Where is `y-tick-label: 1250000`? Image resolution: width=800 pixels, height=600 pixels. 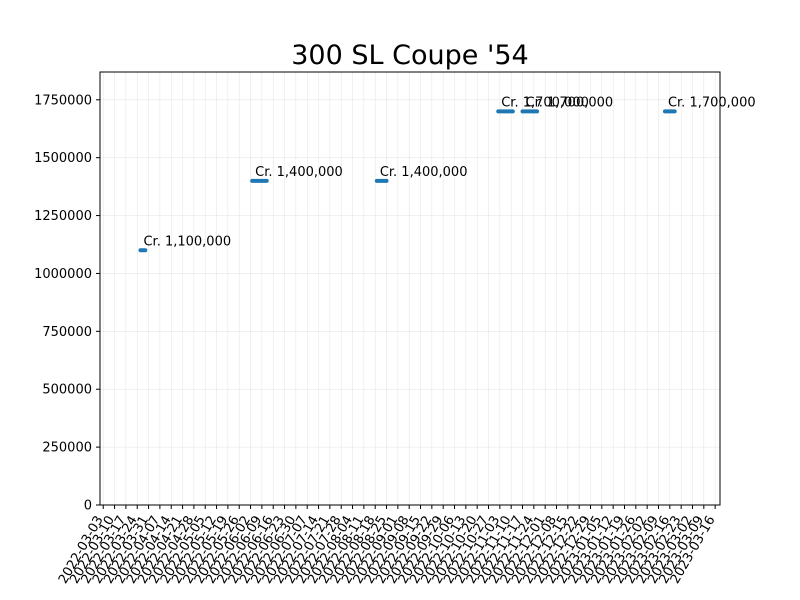
y-tick-label: 1250000 is located at coordinates (63, 216).